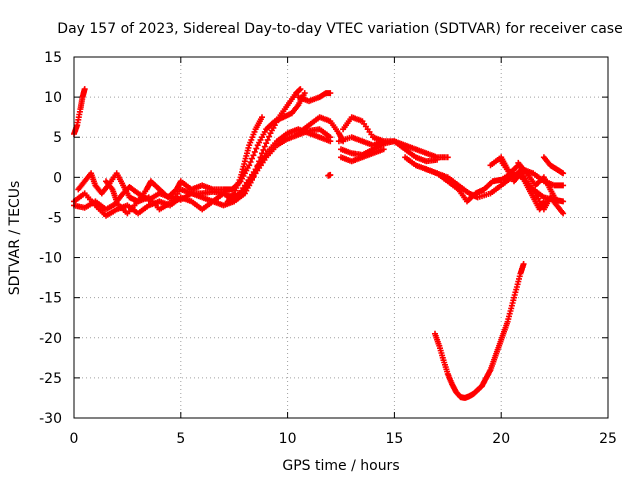 The image size is (640, 480). Describe the element at coordinates (50, 299) in the screenshot. I see `y-tick-label: -15` at that location.